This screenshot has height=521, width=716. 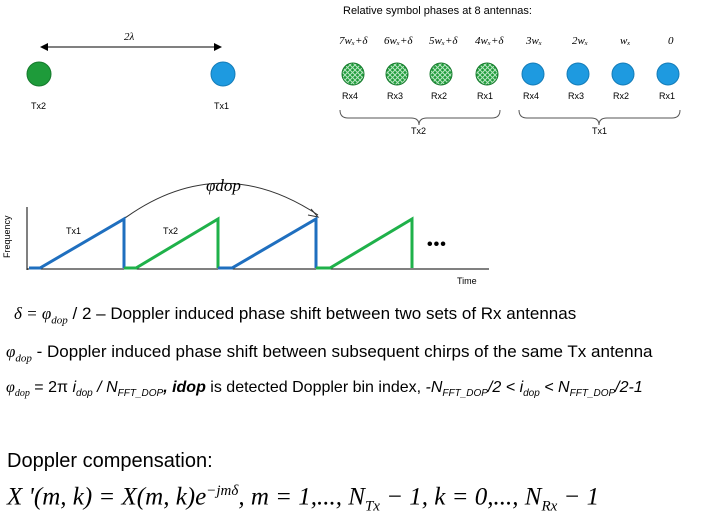 I want to click on eq3-range-d: /2-1, so click(x=629, y=387).